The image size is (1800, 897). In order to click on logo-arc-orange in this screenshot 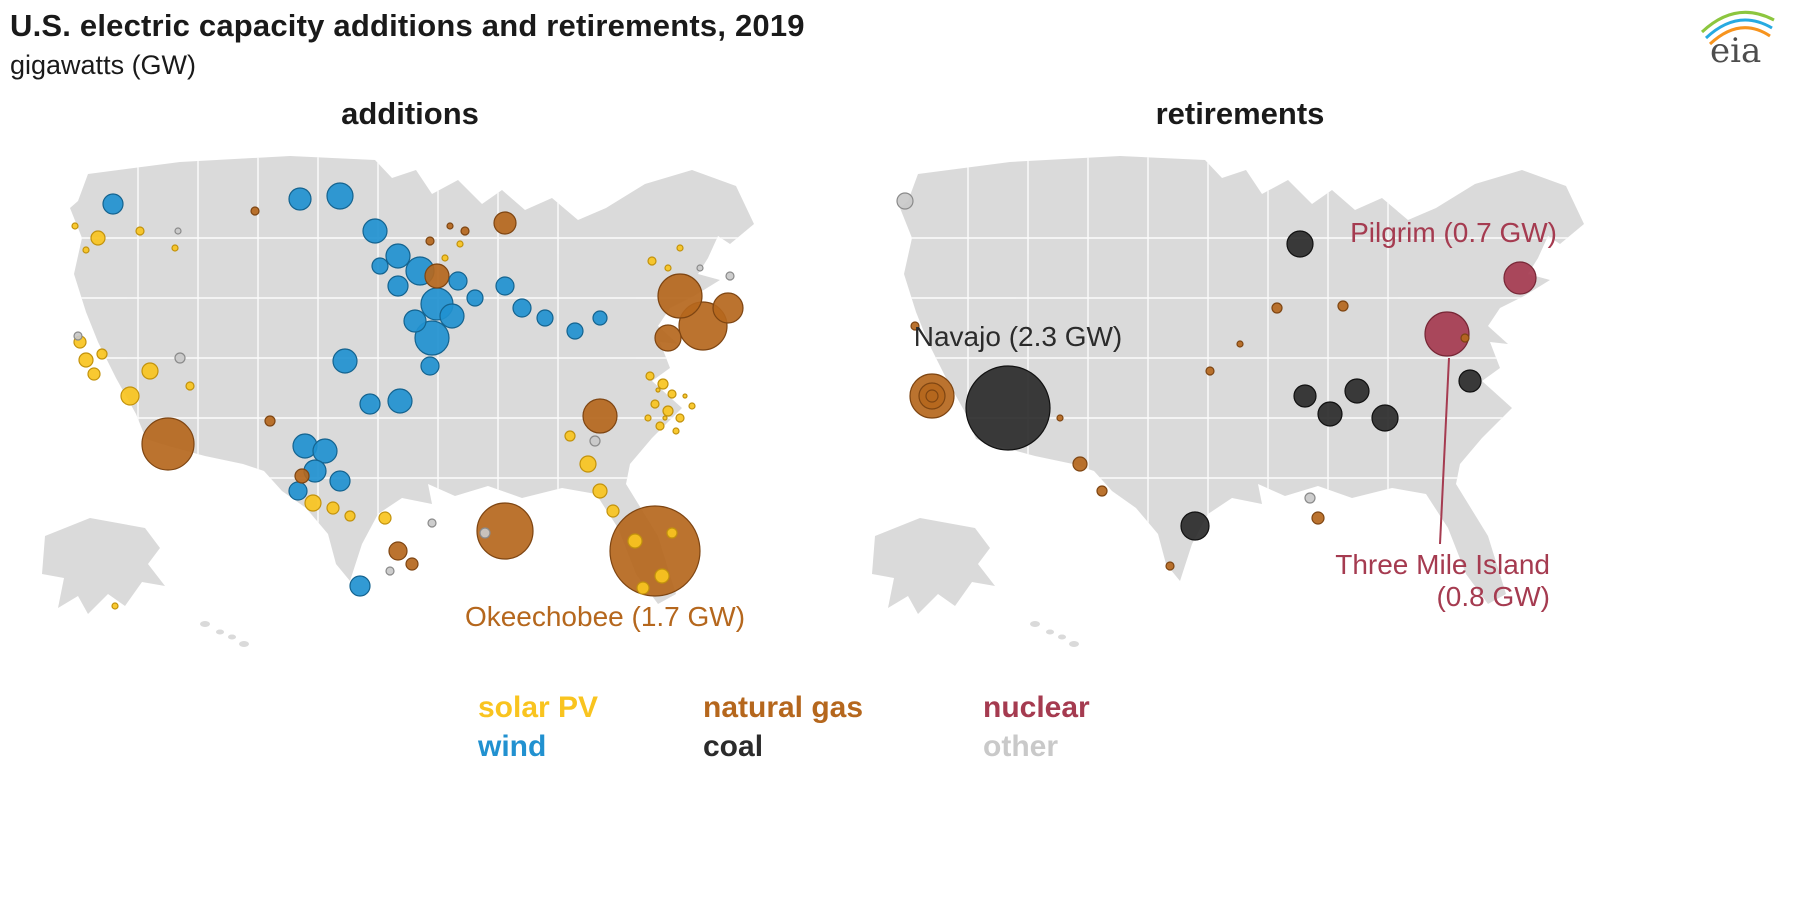, I will do `click(1739, 36)`.